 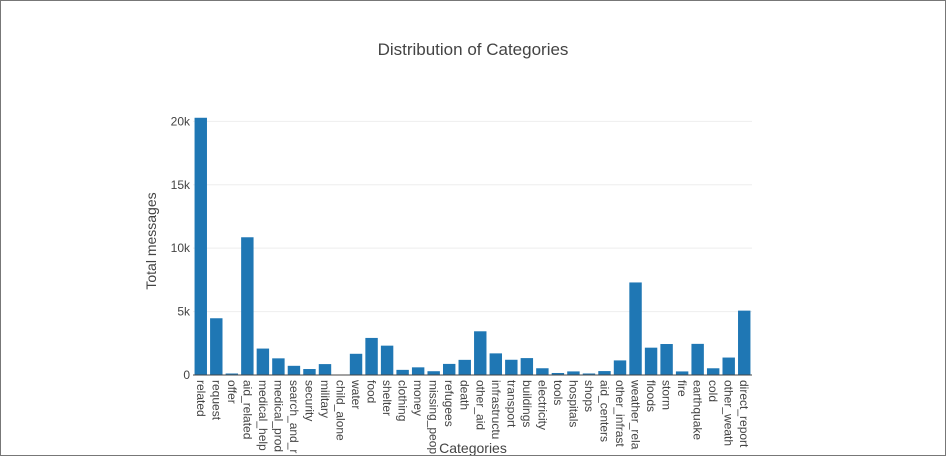 What do you see at coordinates (480, 405) in the screenshot?
I see `x-tick-label: other_aid` at bounding box center [480, 405].